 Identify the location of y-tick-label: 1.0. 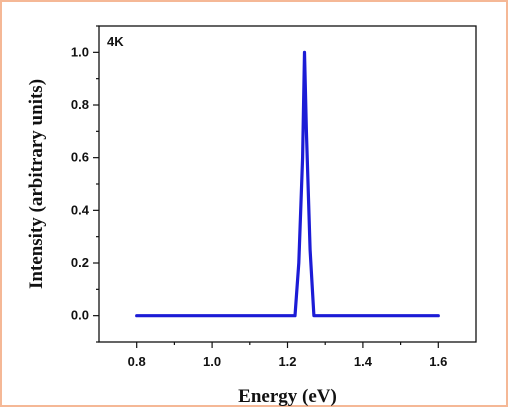
(80, 51).